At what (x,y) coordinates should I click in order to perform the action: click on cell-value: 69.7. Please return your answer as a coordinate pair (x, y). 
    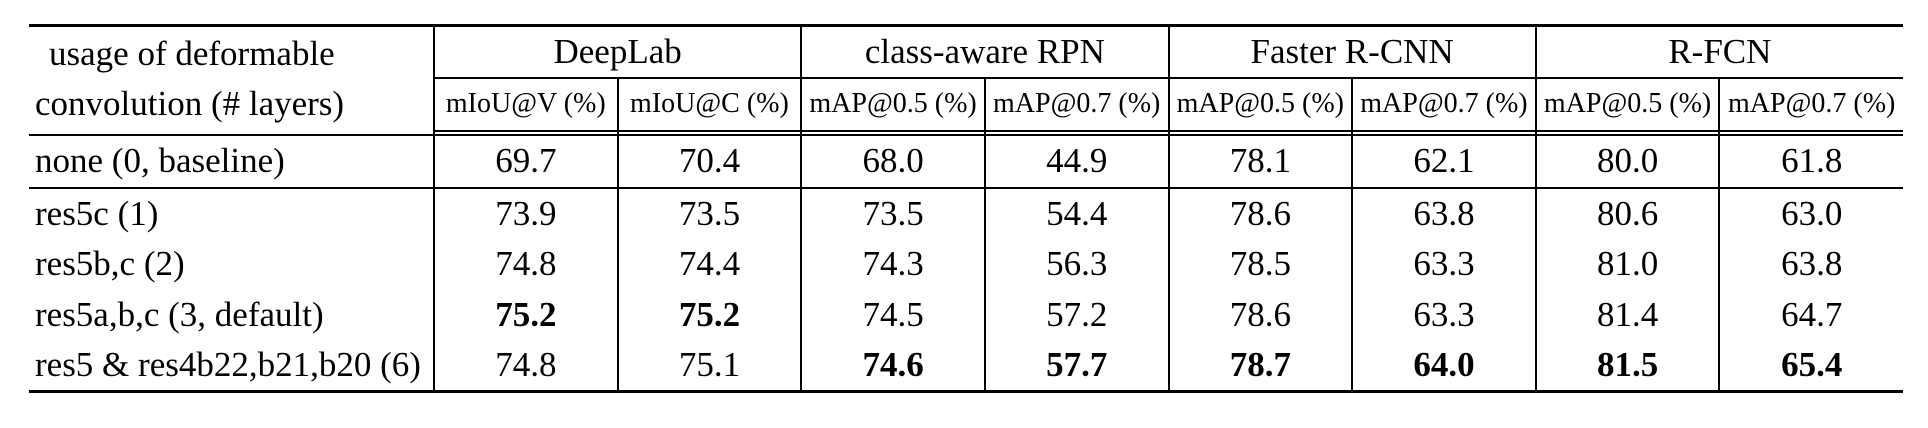
    Looking at the image, I should click on (525, 161).